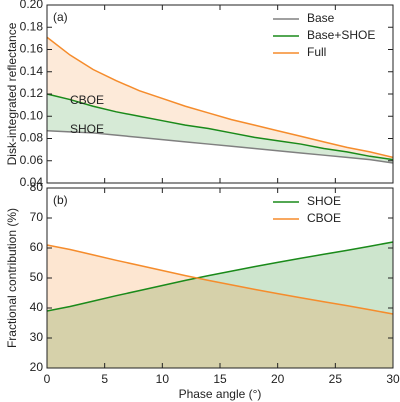 The width and height of the screenshot is (400, 402). Describe the element at coordinates (12, 93) in the screenshot. I see `y-axis-label: Disk-integrated reflectance` at that location.